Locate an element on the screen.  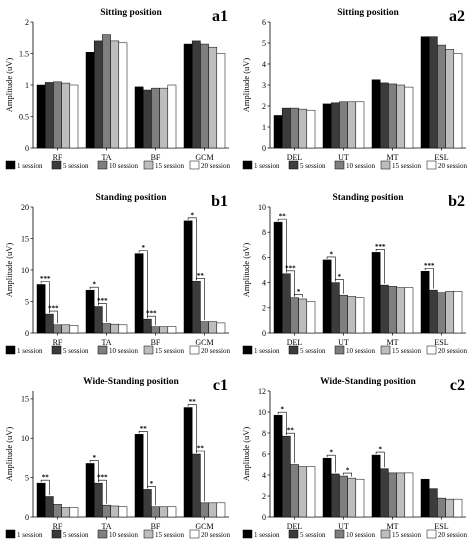
panel-label: c2 is located at coordinates (457, 385).